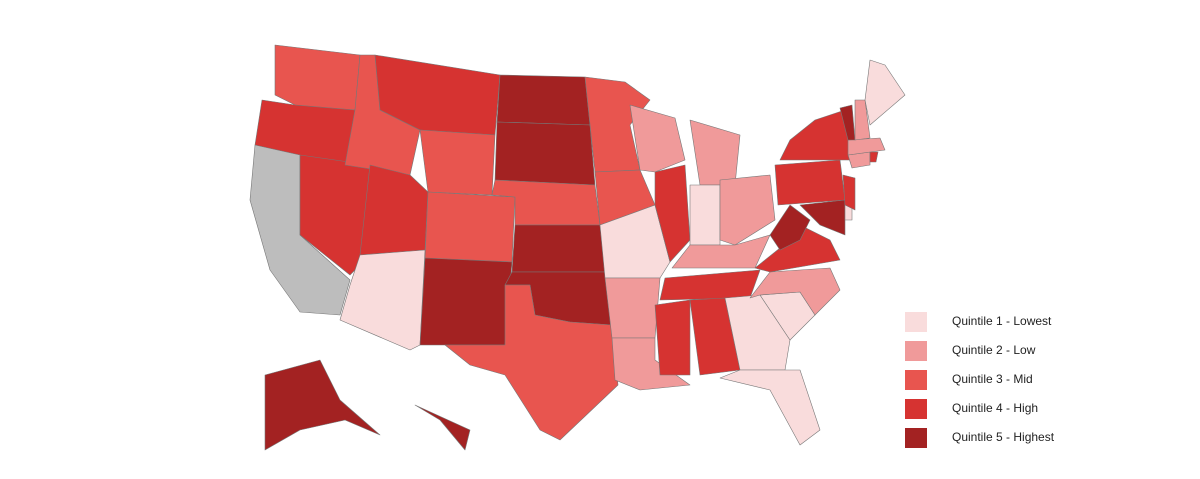 This screenshot has width=1200, height=479. What do you see at coordinates (992, 379) in the screenshot?
I see `legend-label: Quintile 3 - Mid` at bounding box center [992, 379].